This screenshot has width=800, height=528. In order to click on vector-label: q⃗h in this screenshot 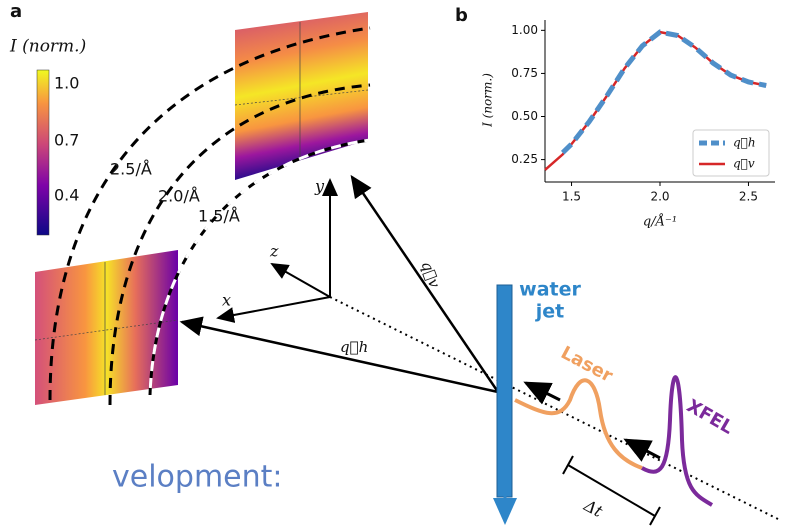, I will do `click(354, 347)`.